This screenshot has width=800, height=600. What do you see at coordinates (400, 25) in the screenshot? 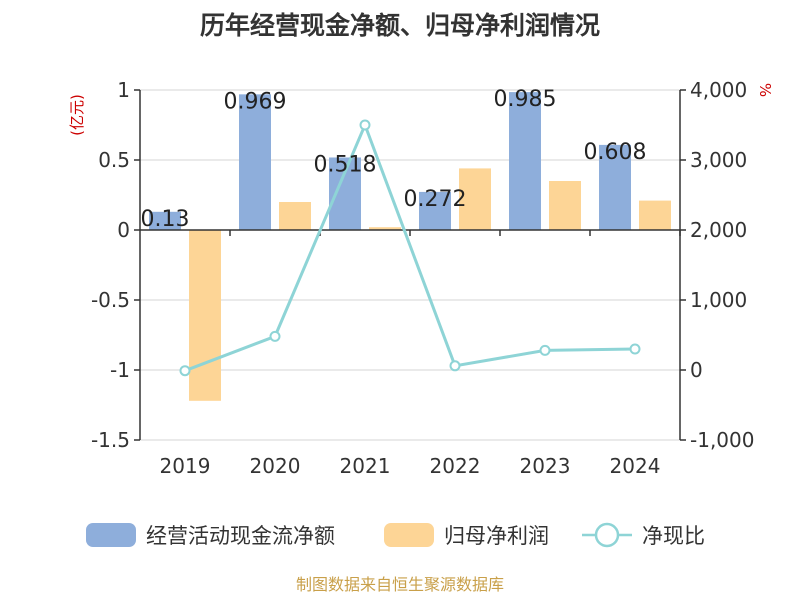
I see `chart-title: 历年经营现金净额、归母净利润情况` at bounding box center [400, 25].